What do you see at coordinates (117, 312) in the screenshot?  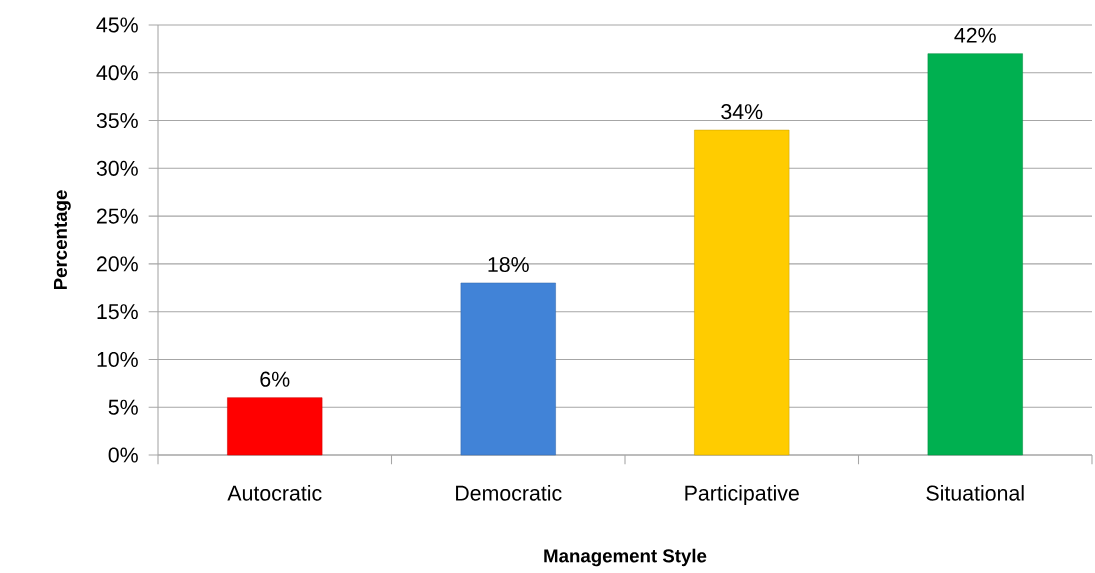 I see `y-tick-label: 15%` at bounding box center [117, 312].